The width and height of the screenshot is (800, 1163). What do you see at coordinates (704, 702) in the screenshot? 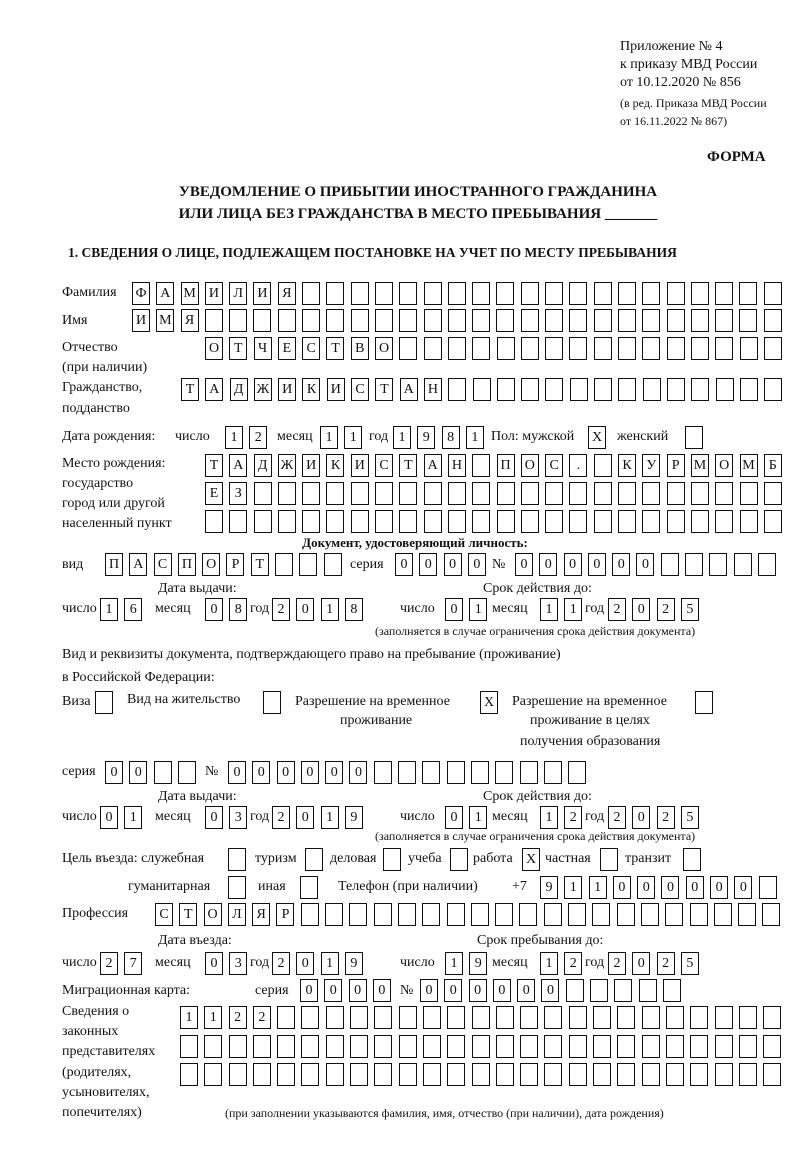
I see `edu-residence-checkbox` at bounding box center [704, 702].